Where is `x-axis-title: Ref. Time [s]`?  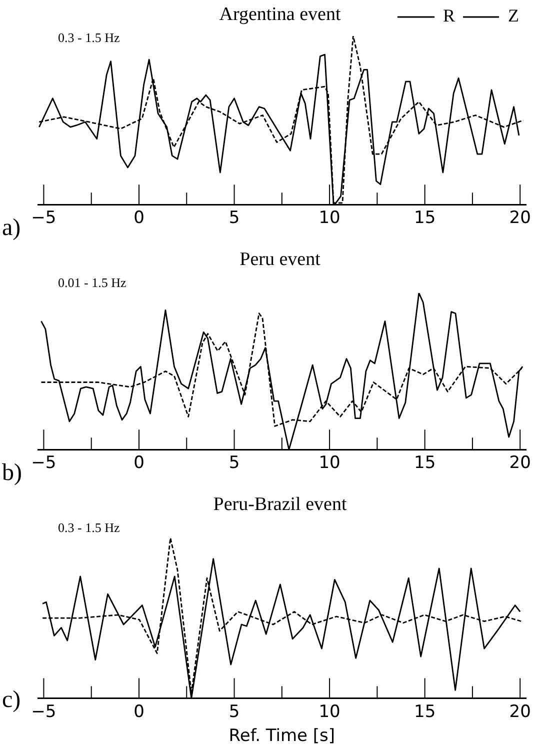
x-axis-title: Ref. Time [s] is located at coordinates (282, 736).